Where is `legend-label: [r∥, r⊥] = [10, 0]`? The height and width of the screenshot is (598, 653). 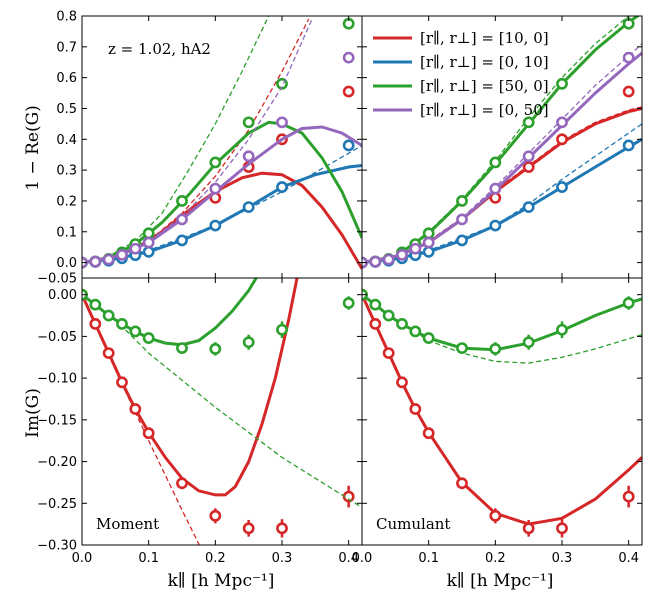 legend-label: [r∥, r⊥] = [10, 0] is located at coordinates (484, 38).